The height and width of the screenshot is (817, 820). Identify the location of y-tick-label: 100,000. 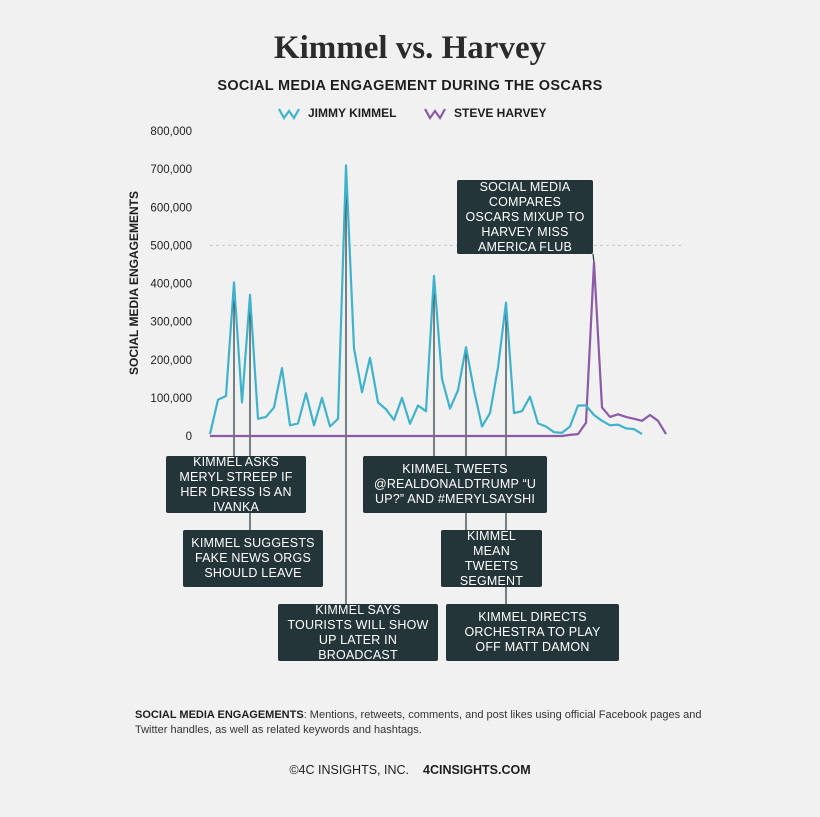
(171, 399).